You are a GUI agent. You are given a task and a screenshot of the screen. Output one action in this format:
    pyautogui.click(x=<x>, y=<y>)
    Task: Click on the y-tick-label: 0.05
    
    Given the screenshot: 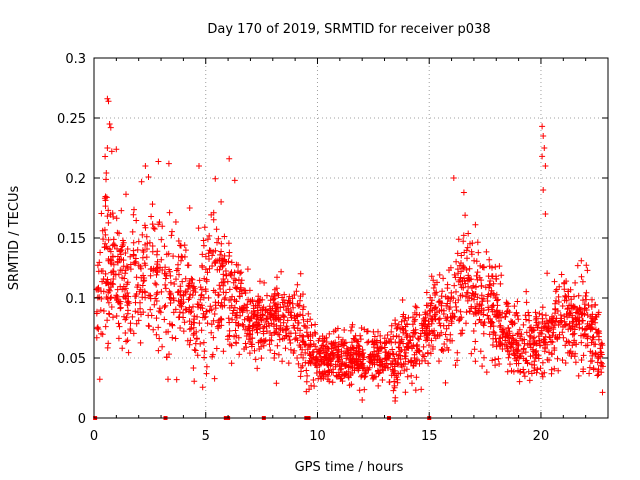 What is the action you would take?
    pyautogui.click(x=71, y=359)
    